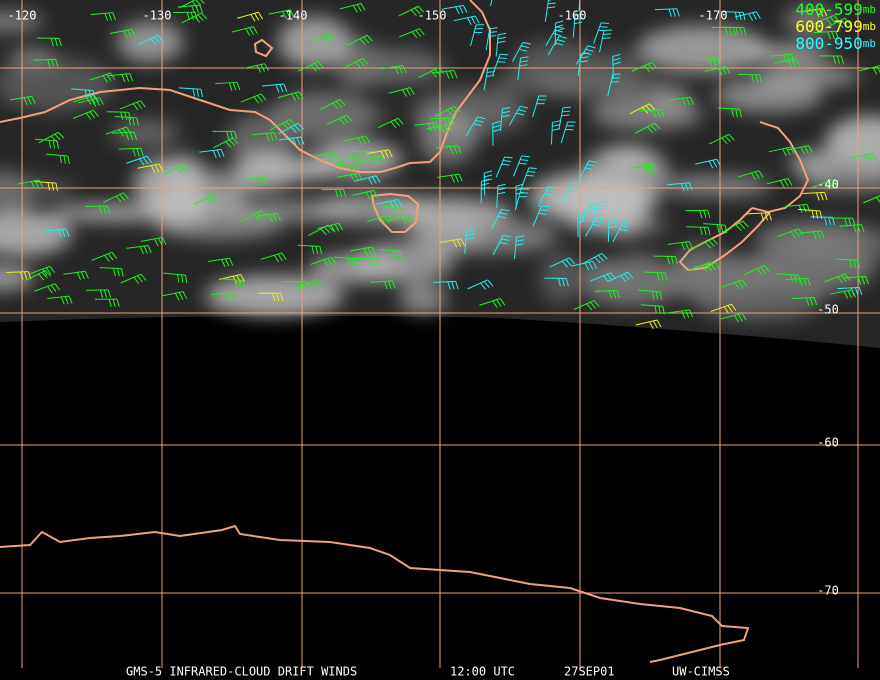 The height and width of the screenshot is (680, 880). What do you see at coordinates (187, 4) in the screenshot?
I see `barb-shaft` at bounding box center [187, 4].